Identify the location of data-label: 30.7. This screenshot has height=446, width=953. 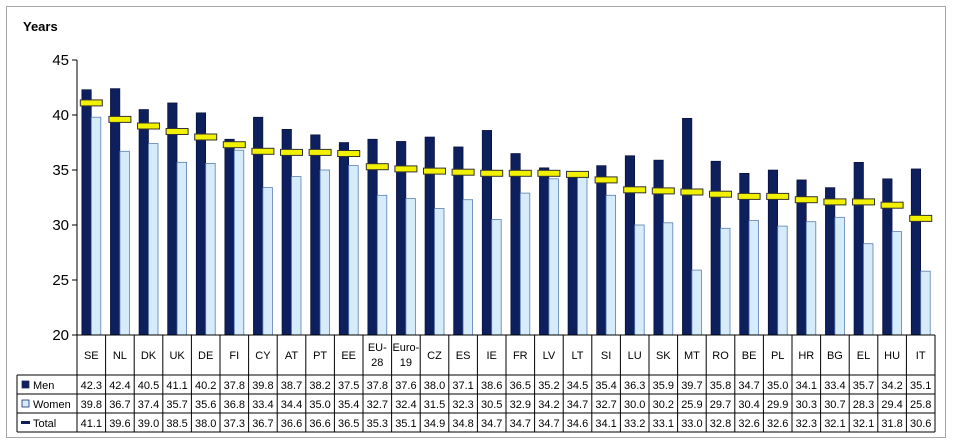
(834, 405).